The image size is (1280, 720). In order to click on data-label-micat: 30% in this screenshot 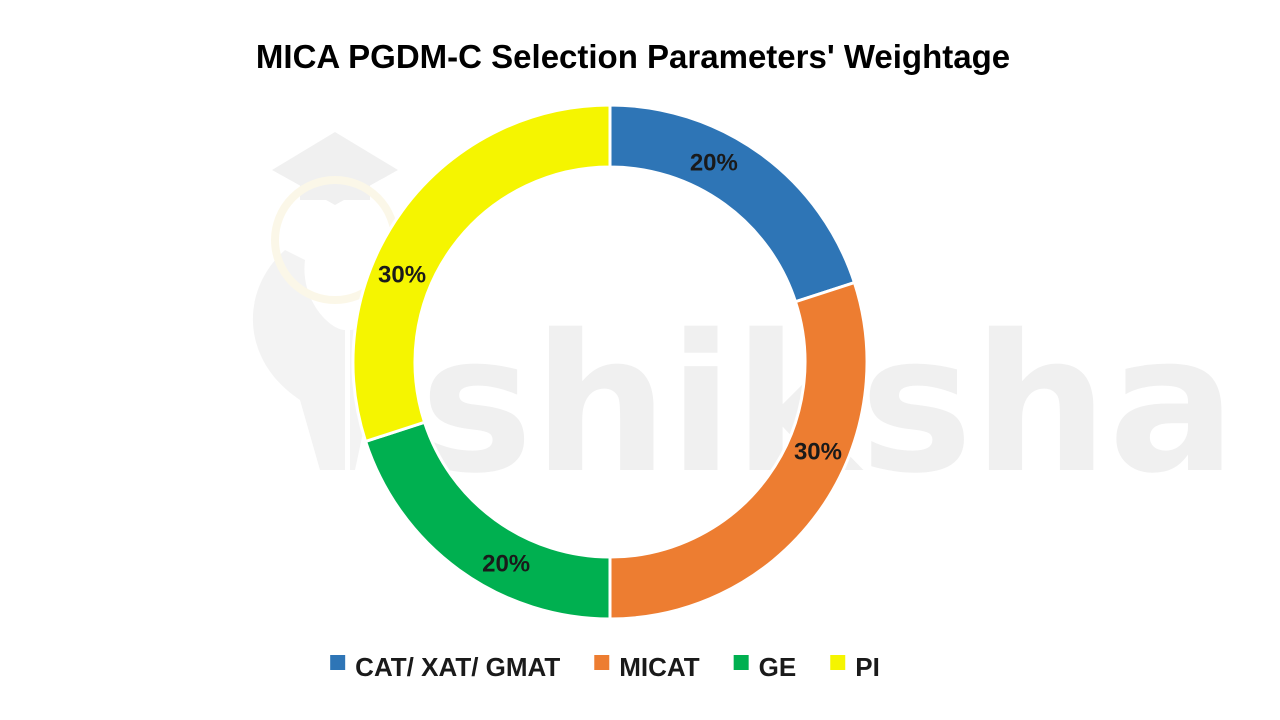, I will do `click(818, 451)`.